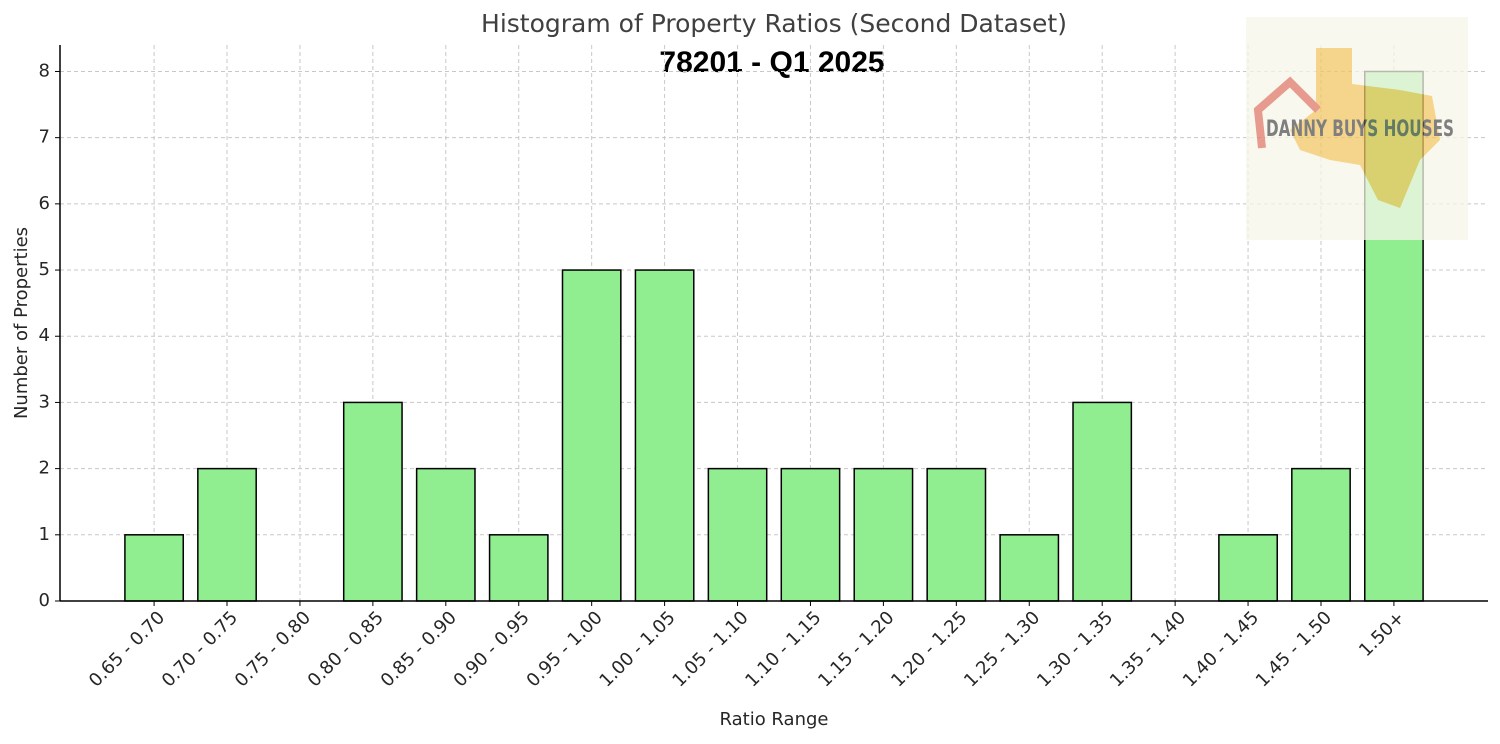 The image size is (1500, 744). Describe the element at coordinates (44, 70) in the screenshot. I see `y-tick-label: 8` at that location.